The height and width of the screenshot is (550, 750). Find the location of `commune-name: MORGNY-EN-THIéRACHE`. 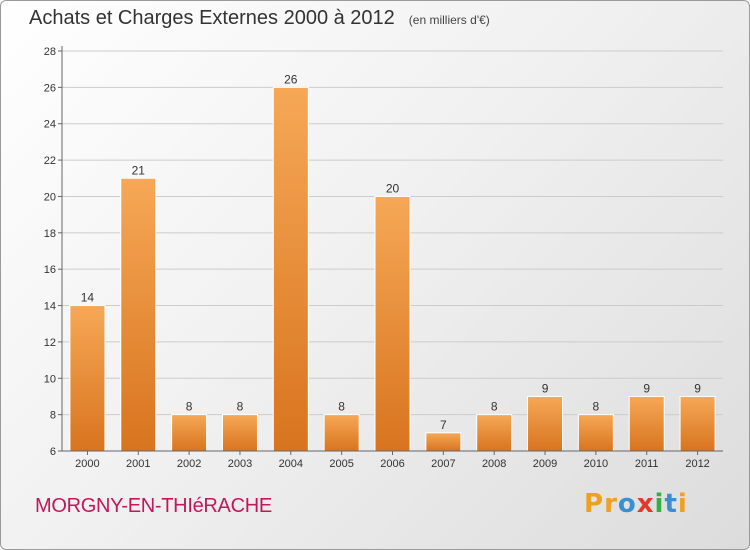

commune-name: MORGNY-EN-THIéRACHE is located at coordinates (153, 506).